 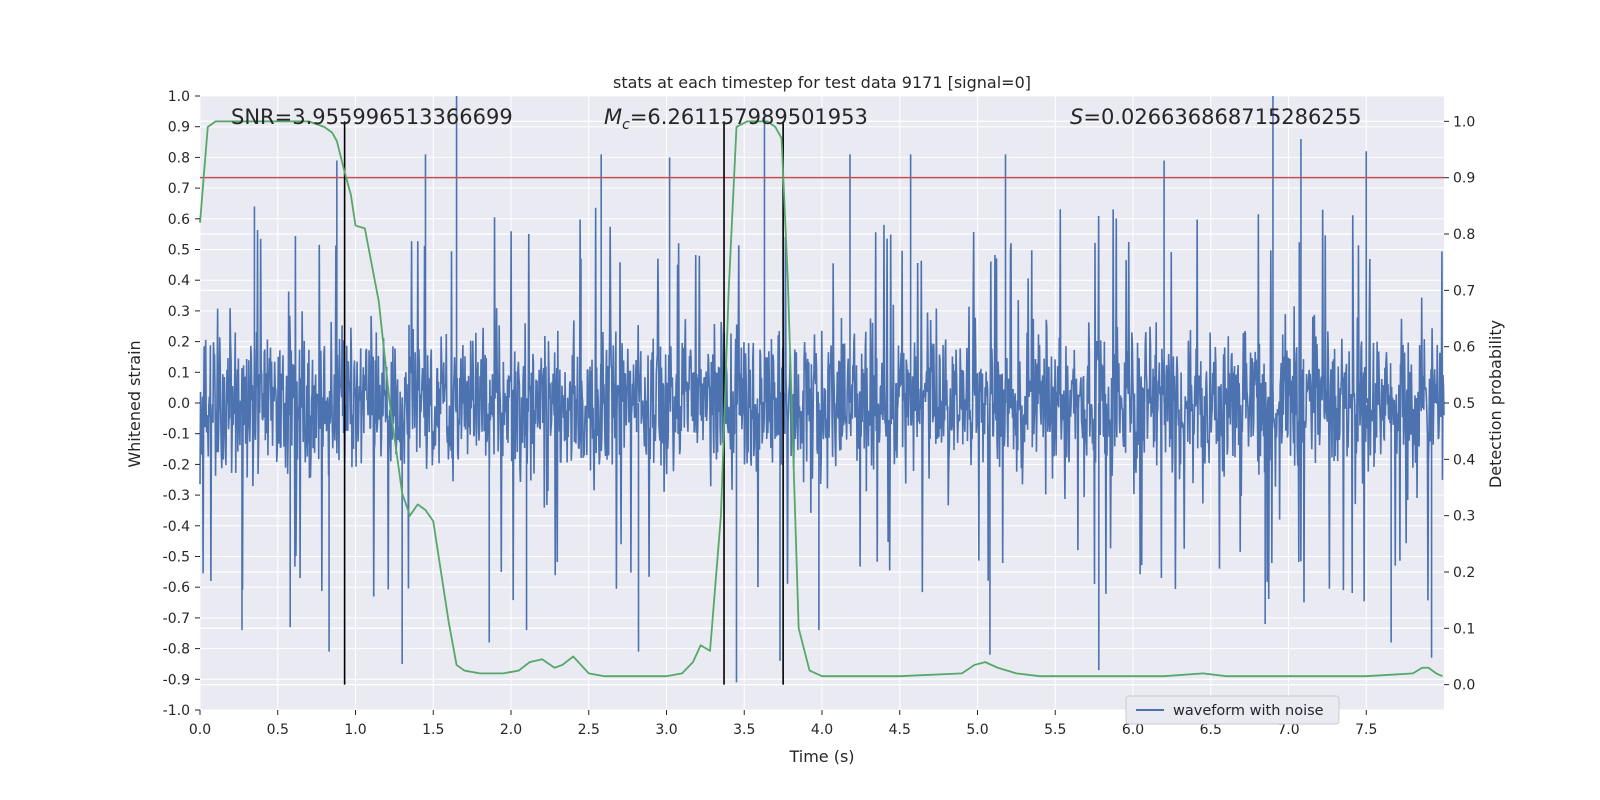 What do you see at coordinates (179, 343) in the screenshot?
I see `y-tick-label: 0.2` at bounding box center [179, 343].